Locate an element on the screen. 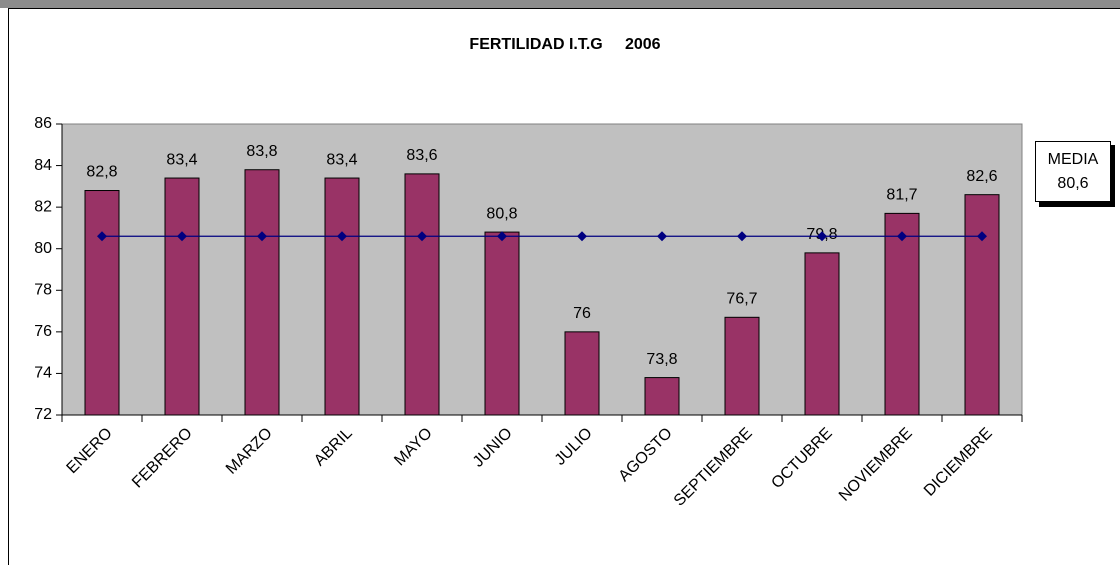 This screenshot has width=1120, height=565. data-label: 82,6 is located at coordinates (981, 176).